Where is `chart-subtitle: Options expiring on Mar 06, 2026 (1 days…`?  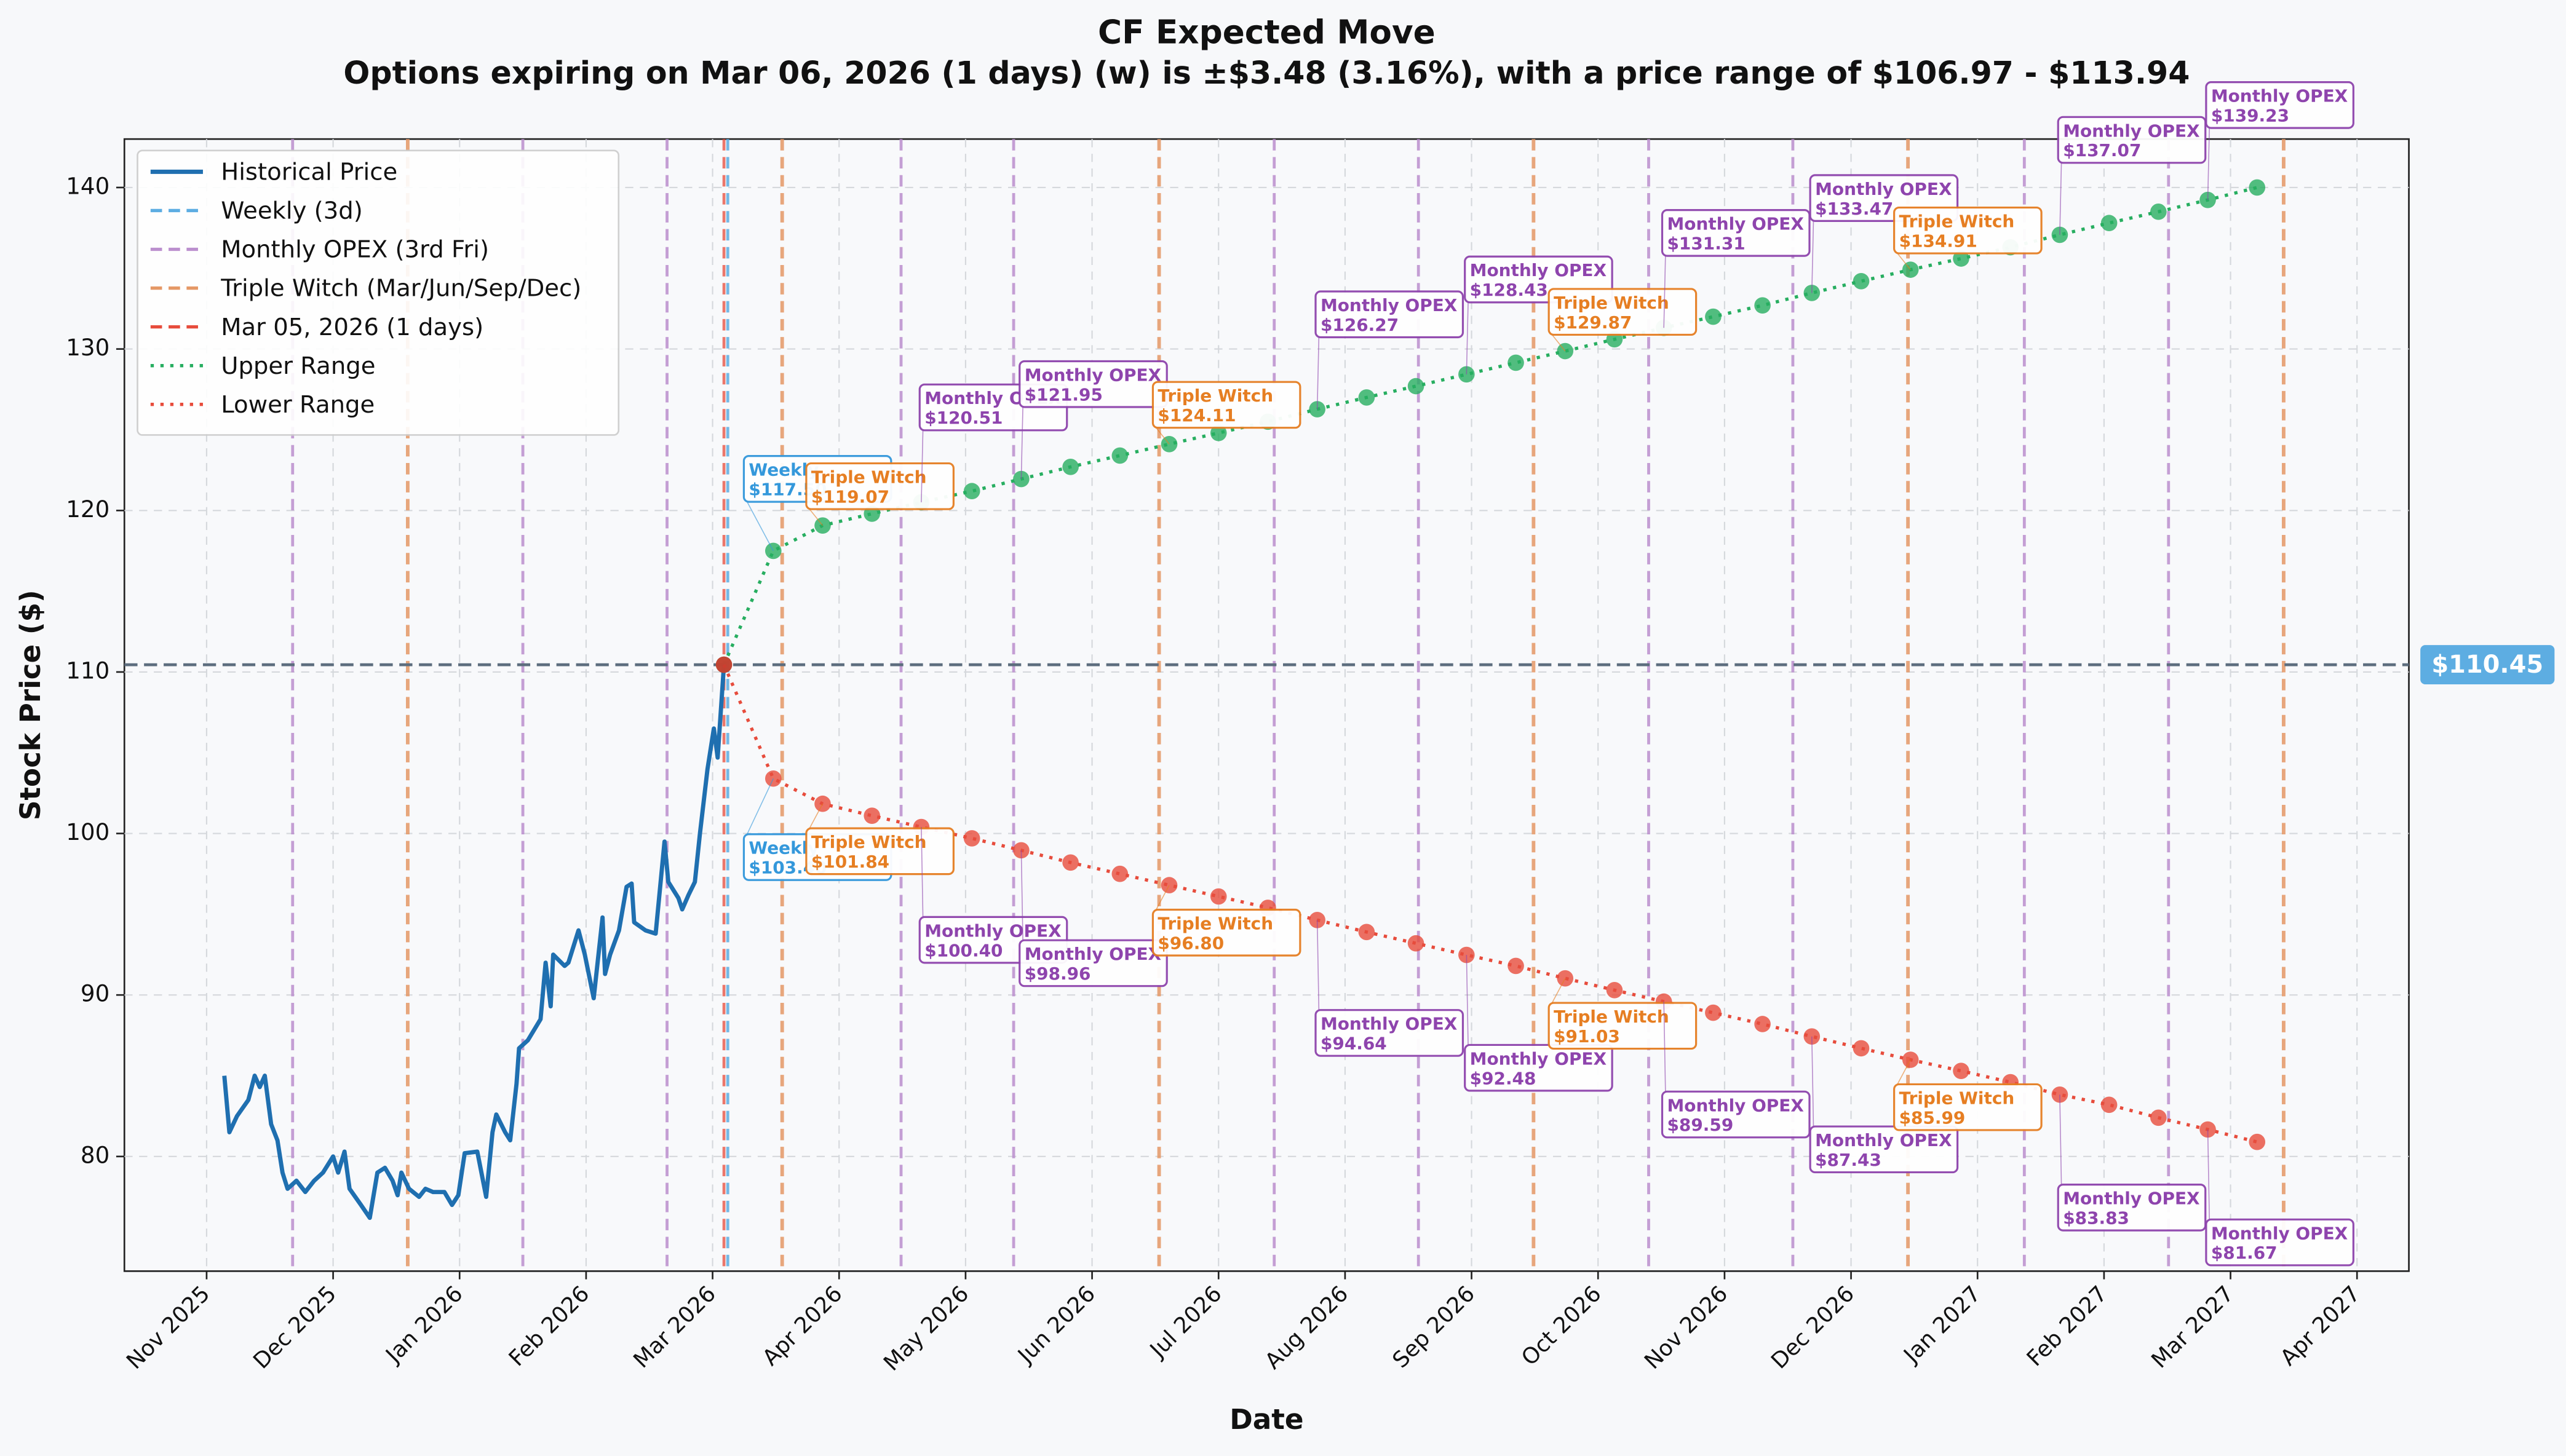
chart-subtitle: Options expiring on Mar 06, 2026 (1 days… is located at coordinates (1266, 73).